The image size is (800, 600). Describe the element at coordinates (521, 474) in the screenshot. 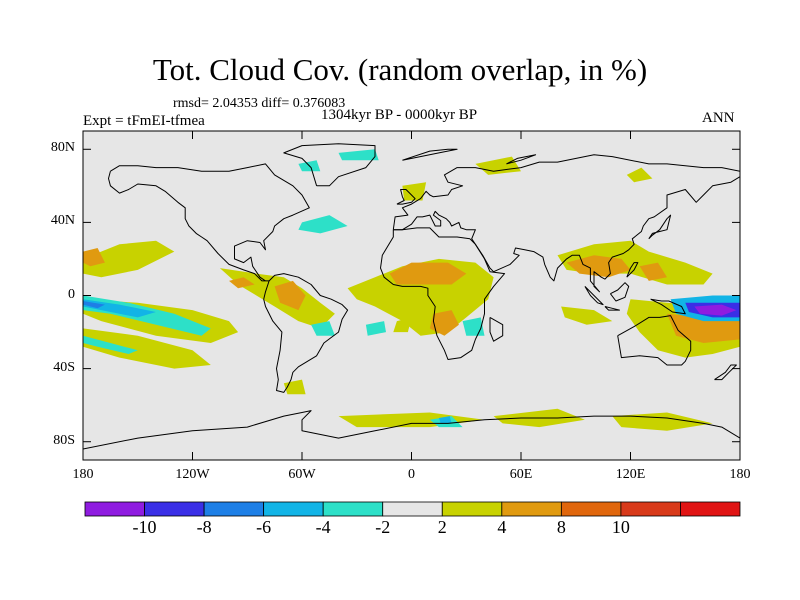

I see `x-tick-label-4: 60E` at that location.